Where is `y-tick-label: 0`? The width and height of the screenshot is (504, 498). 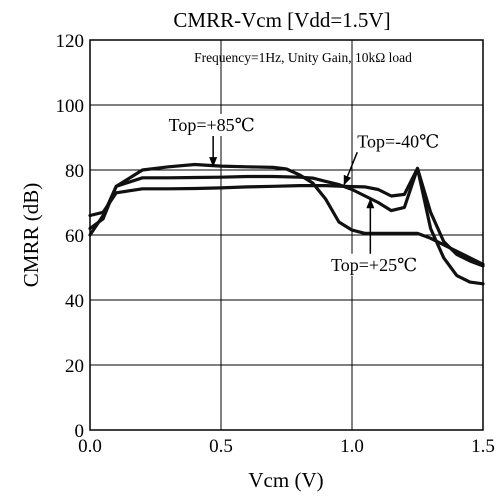
y-tick-label: 0 is located at coordinates (80, 431).